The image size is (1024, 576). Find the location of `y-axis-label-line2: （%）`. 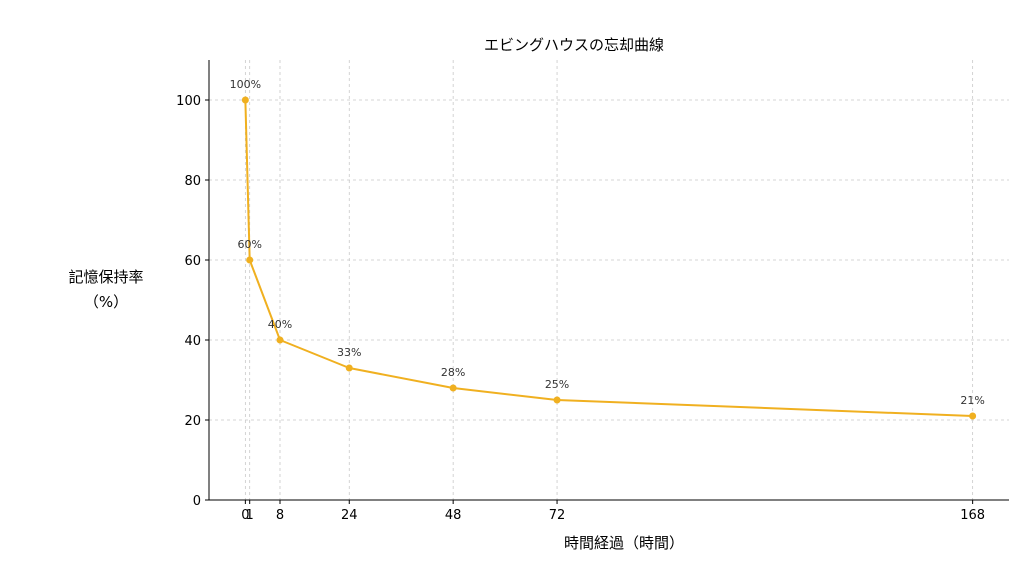

y-axis-label-line2: （%） is located at coordinates (106, 302).